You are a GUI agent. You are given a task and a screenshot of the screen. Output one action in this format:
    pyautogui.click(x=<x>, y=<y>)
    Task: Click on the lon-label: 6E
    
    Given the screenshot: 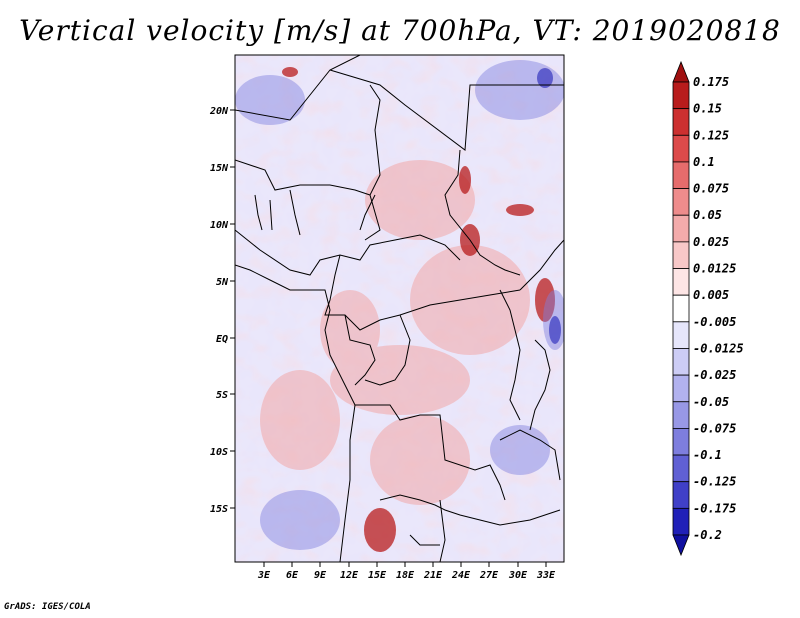 What is the action you would take?
    pyautogui.click(x=292, y=575)
    